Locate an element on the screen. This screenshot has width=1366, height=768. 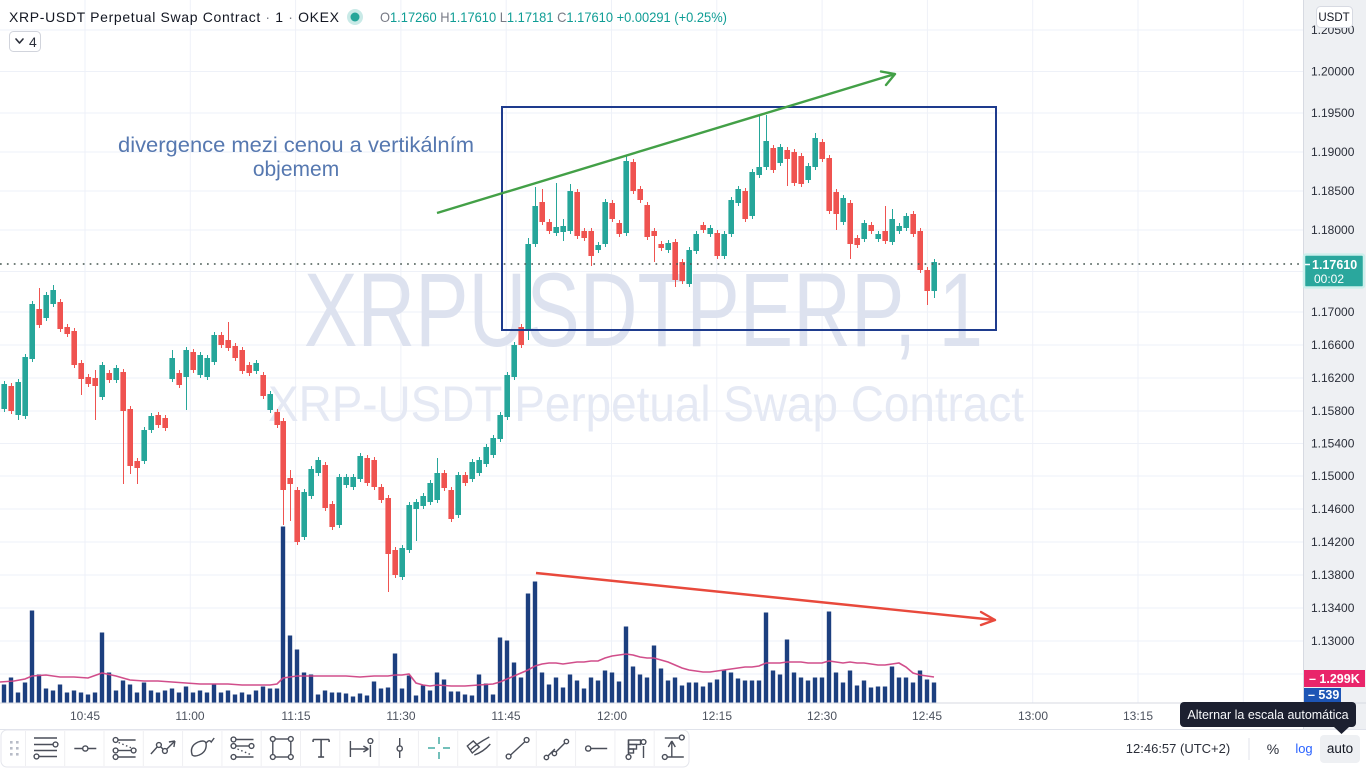
svg-text: – 1.299K is located at coordinates (1334, 679).